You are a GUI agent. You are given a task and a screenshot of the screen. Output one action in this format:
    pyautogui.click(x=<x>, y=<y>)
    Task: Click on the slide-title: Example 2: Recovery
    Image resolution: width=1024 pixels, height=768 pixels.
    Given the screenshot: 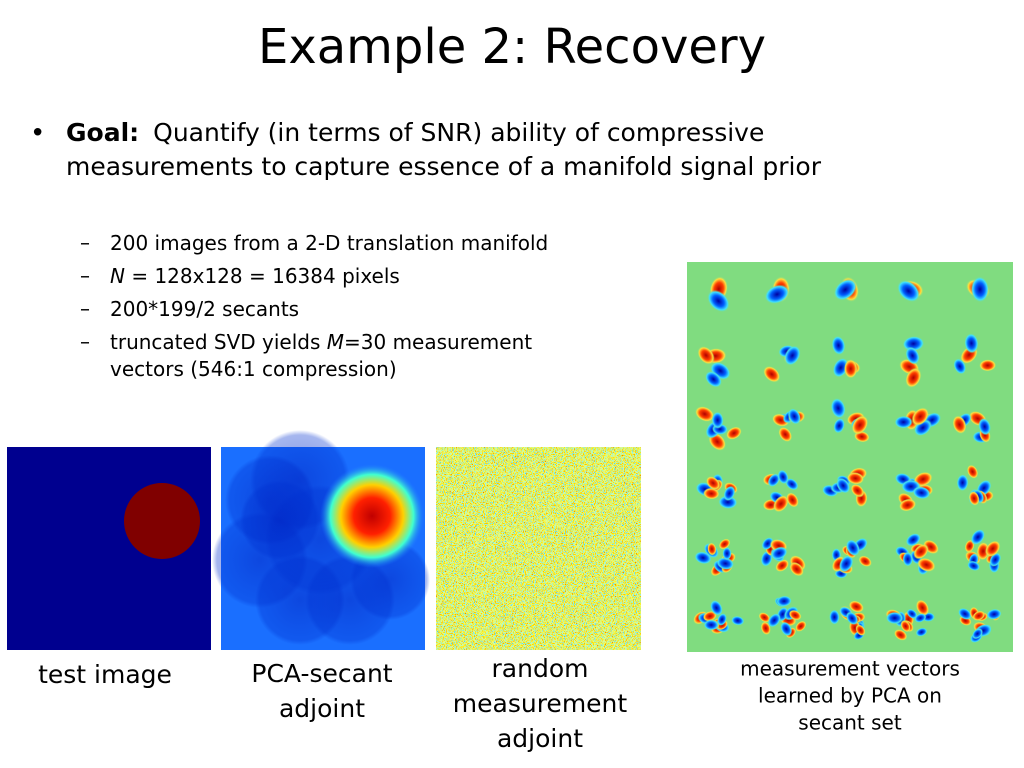 What is the action you would take?
    pyautogui.click(x=512, y=47)
    